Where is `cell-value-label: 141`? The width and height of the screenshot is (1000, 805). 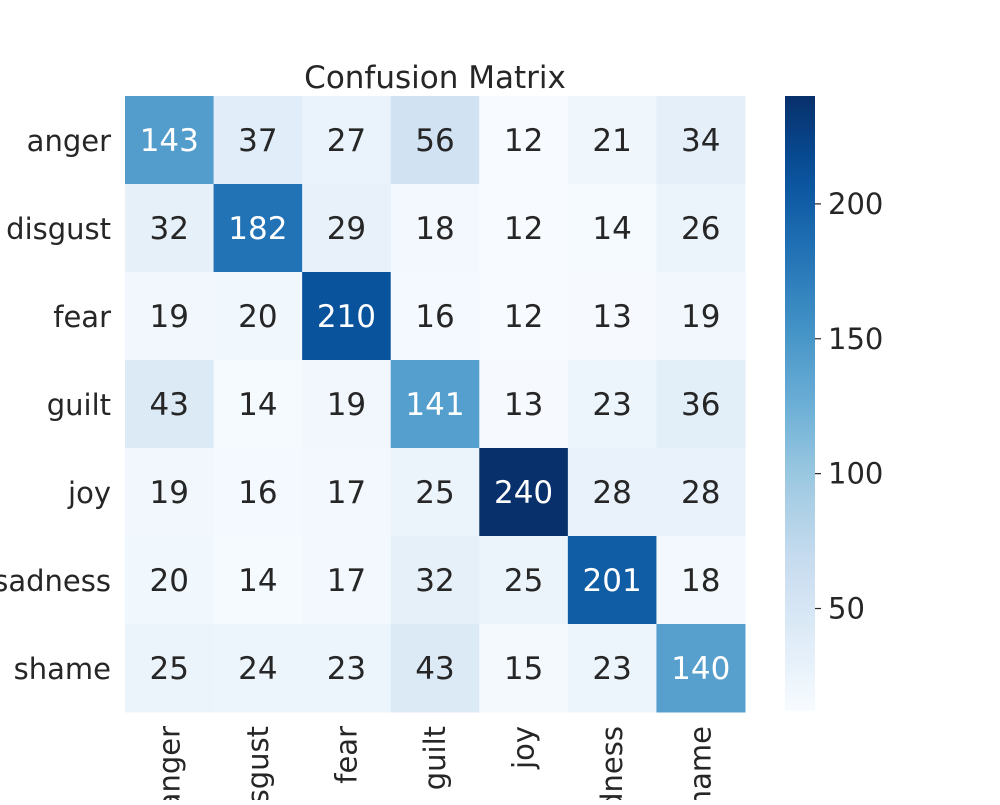
cell-value-label: 141 is located at coordinates (434, 405).